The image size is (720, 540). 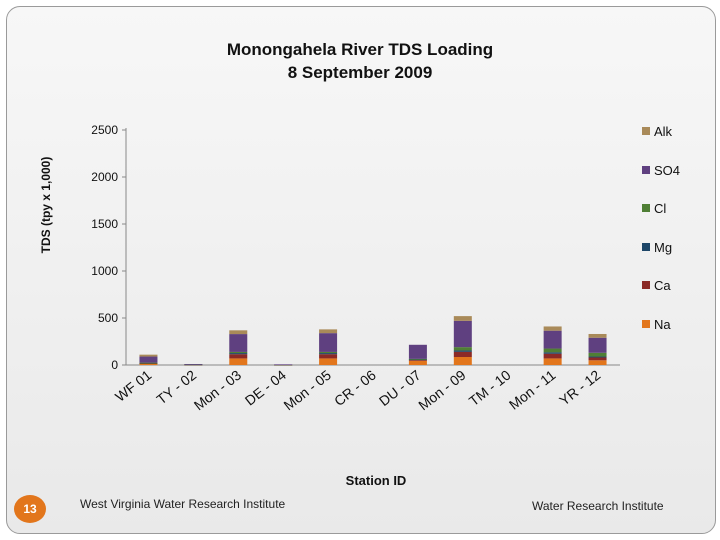 What do you see at coordinates (598, 506) in the screenshot?
I see `footer-right-text: Water Research Institute` at bounding box center [598, 506].